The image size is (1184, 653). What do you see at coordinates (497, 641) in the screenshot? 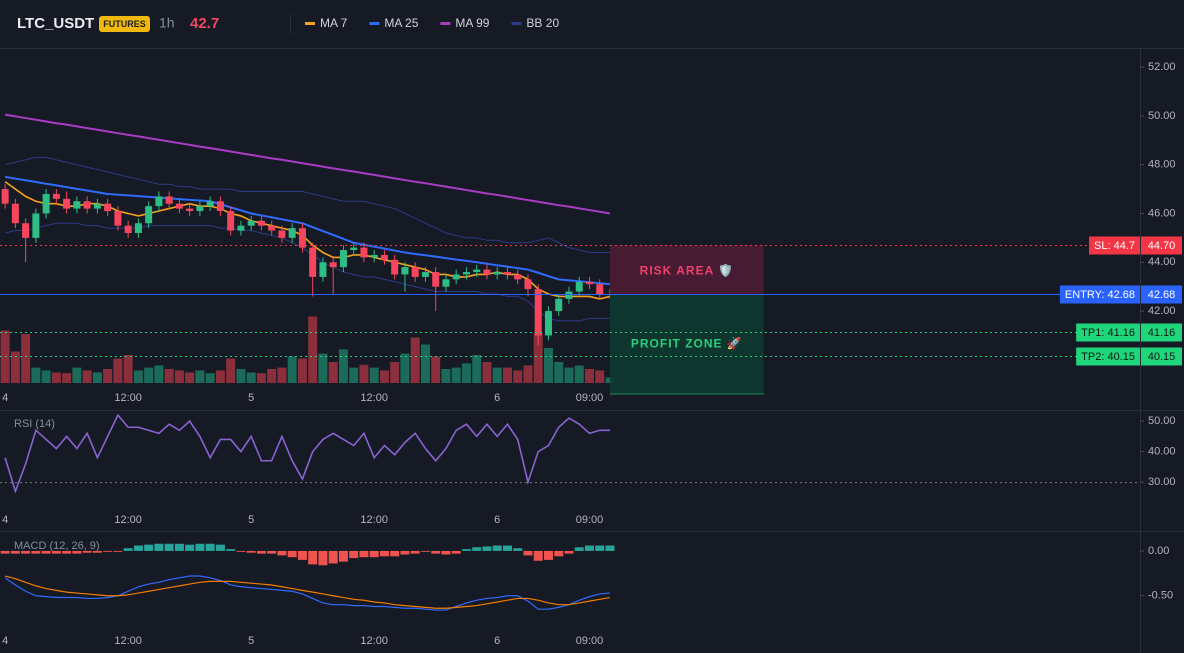
I see `x-tick-label: 6` at bounding box center [497, 641].